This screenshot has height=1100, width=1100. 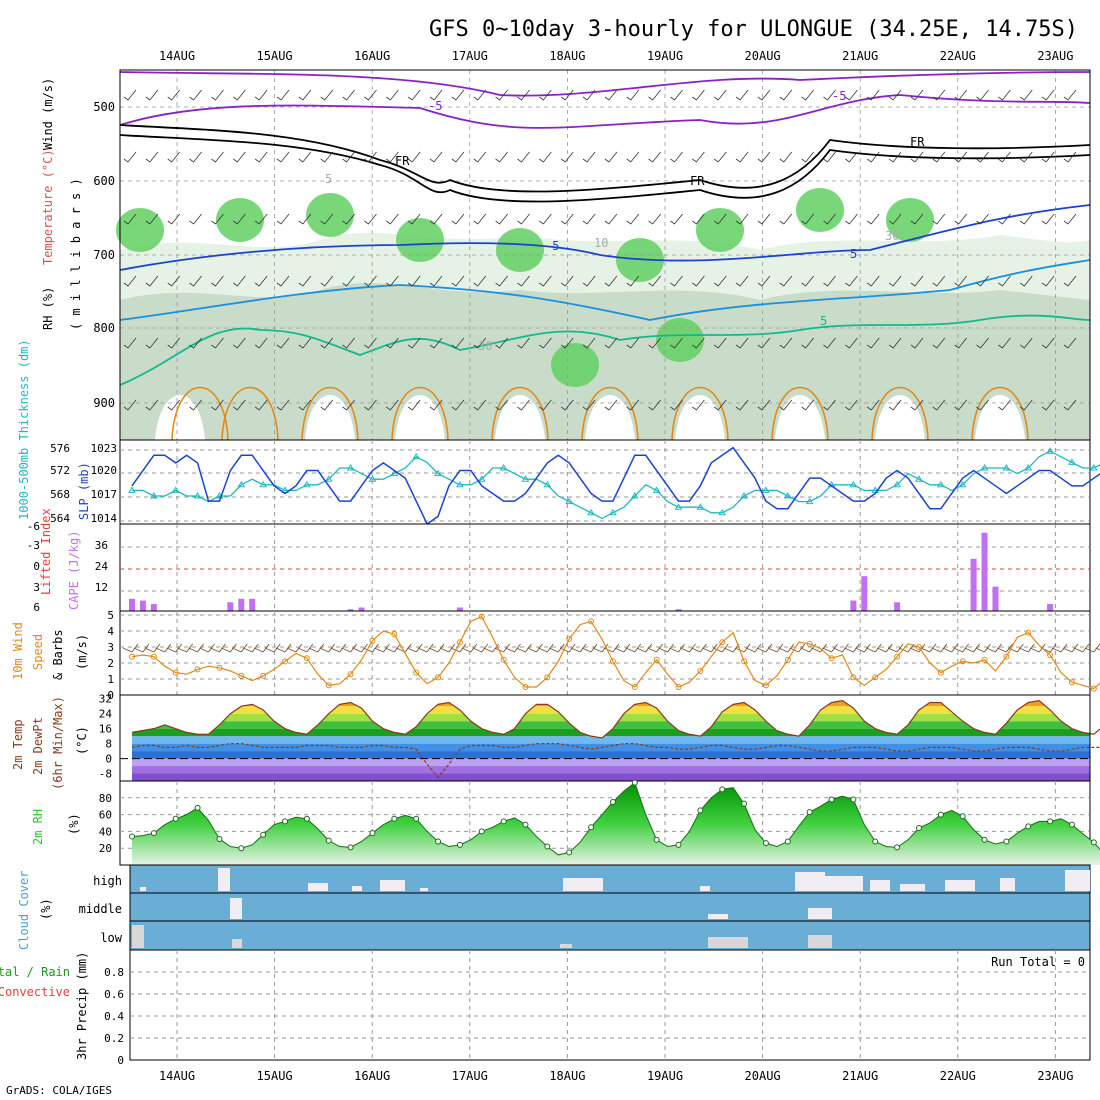 What do you see at coordinates (1000, 417) in the screenshot?
I see `rh-dry-hump` at bounding box center [1000, 417].